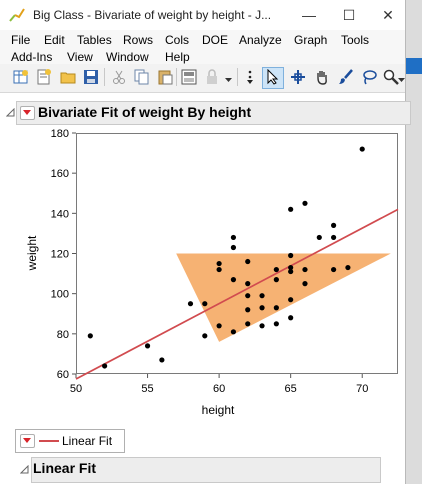 Image resolution: width=422 pixels, height=484 pixels. I want to click on linear-fit-outline-header, so click(206, 470).